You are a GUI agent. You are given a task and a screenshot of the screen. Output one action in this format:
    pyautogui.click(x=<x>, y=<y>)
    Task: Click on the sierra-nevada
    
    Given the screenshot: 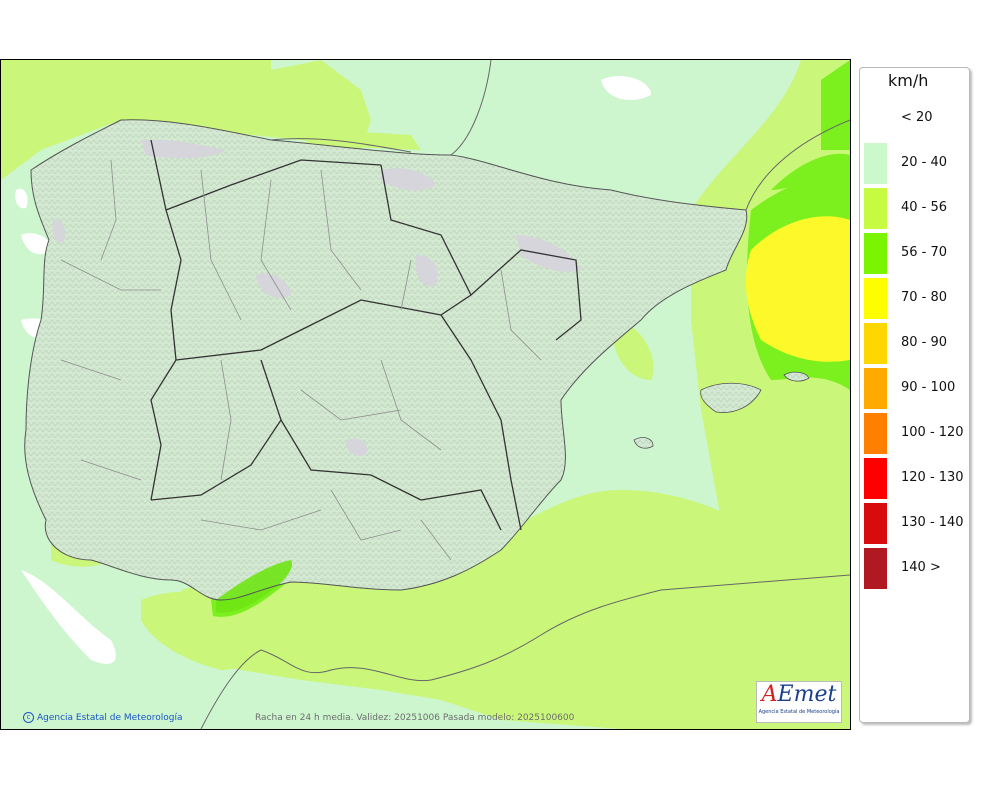 What is the action you would take?
    pyautogui.click(x=357, y=447)
    